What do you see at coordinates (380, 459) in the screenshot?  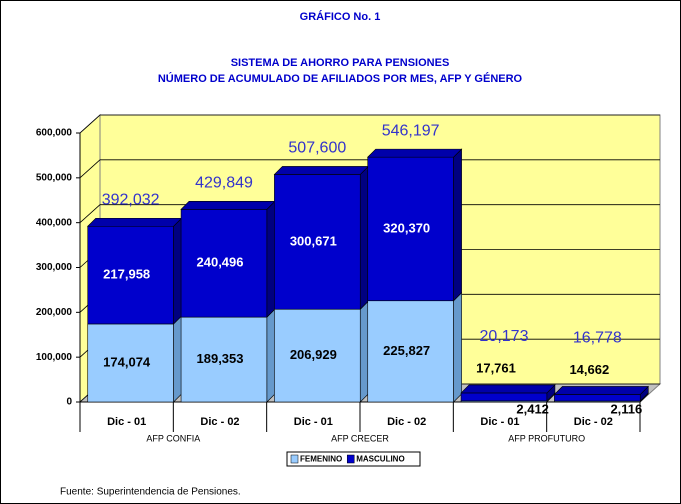 I see `legend-label: MASCULINO` at bounding box center [380, 459].